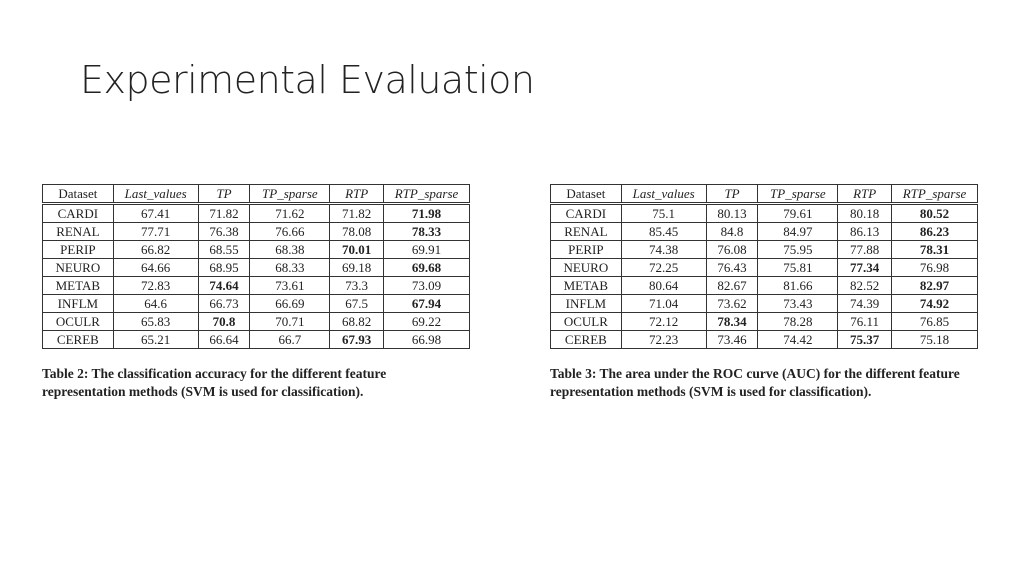  I want to click on column-header: Dataset, so click(78, 194).